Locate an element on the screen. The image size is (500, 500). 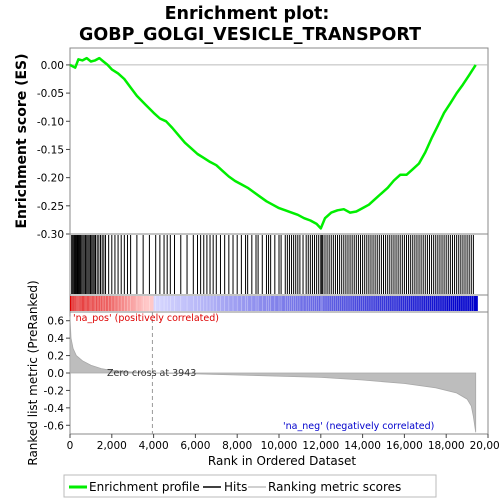
metric-ytick-label: 0.2 is located at coordinates (55, 357).